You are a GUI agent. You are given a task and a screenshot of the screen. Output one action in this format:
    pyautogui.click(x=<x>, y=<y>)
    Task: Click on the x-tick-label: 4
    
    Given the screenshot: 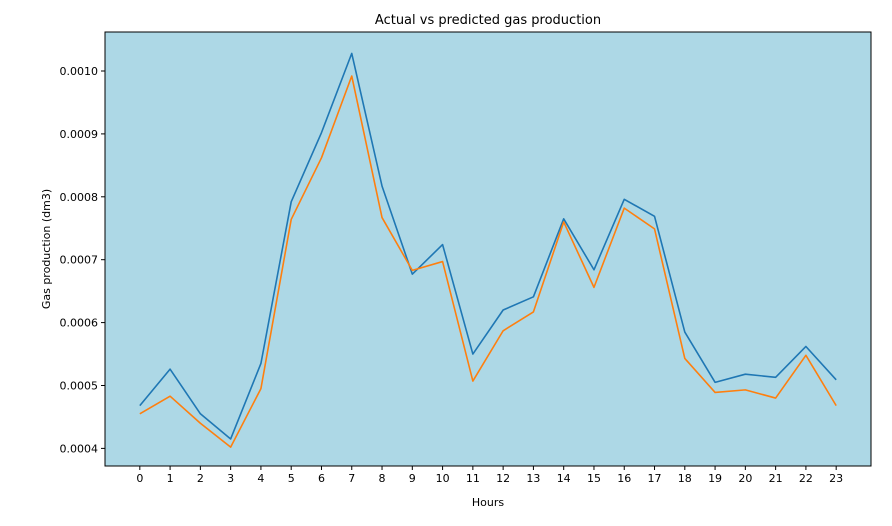 What is the action you would take?
    pyautogui.click(x=260, y=478)
    